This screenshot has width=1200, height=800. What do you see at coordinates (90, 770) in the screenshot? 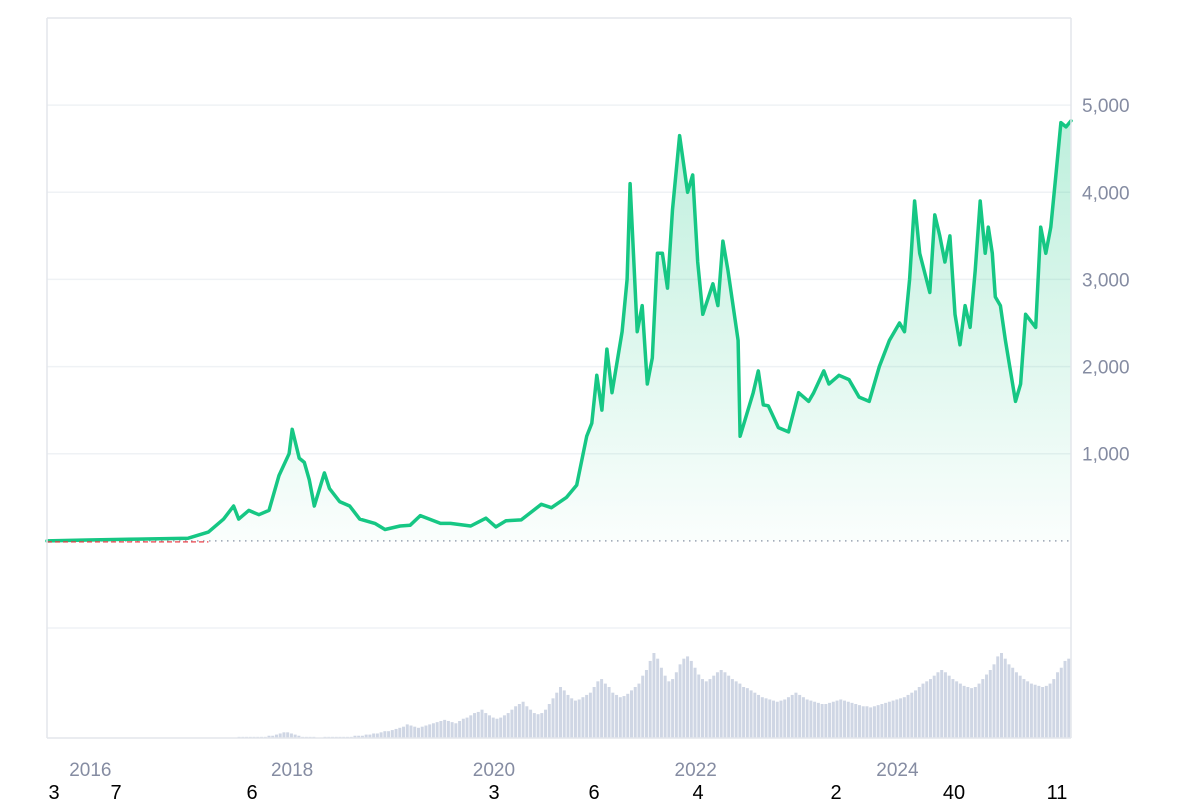
I see `x-tick-label: 2016` at bounding box center [90, 770].